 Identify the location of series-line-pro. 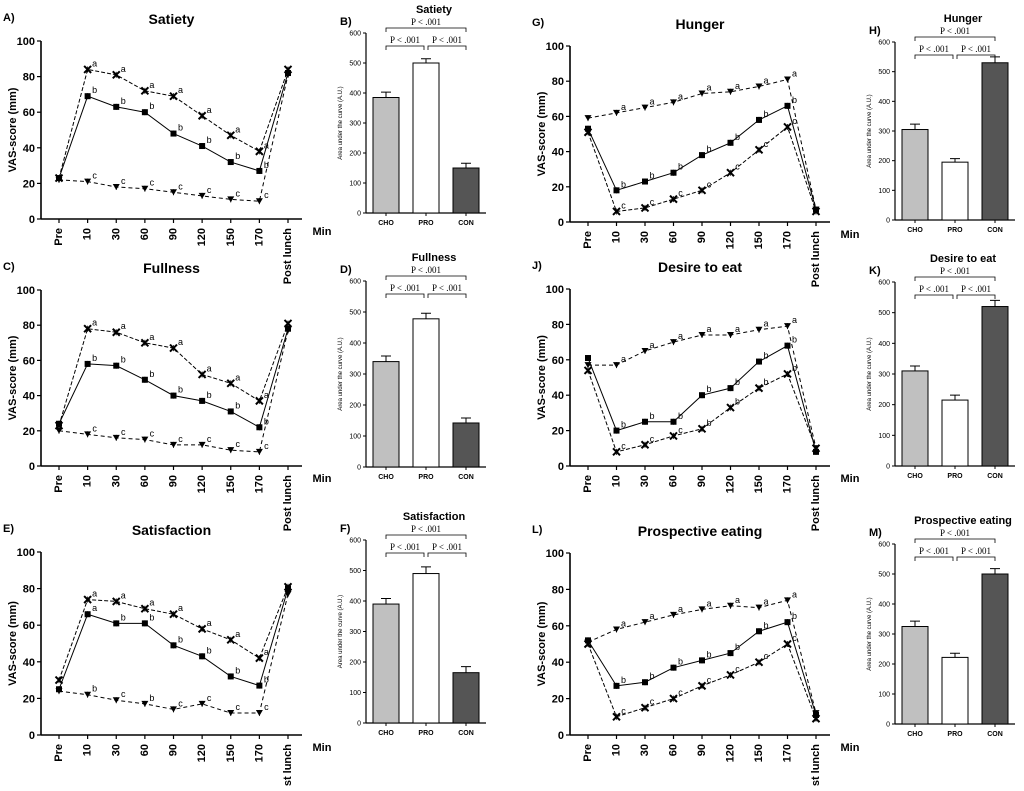
(173, 374).